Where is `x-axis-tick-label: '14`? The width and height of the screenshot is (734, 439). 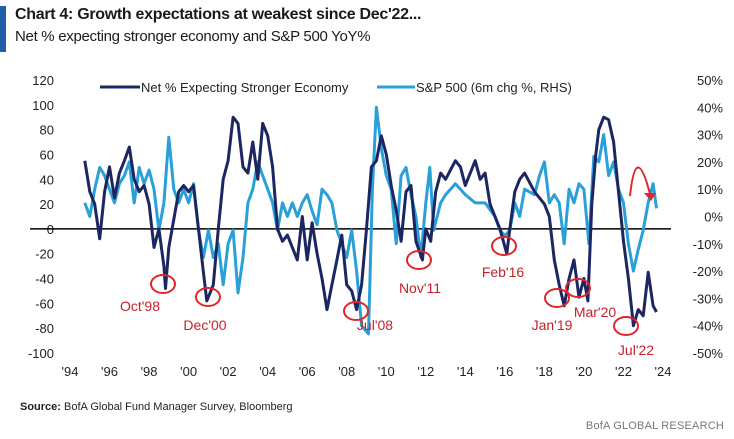
x-axis-tick-label: '14 is located at coordinates (465, 371).